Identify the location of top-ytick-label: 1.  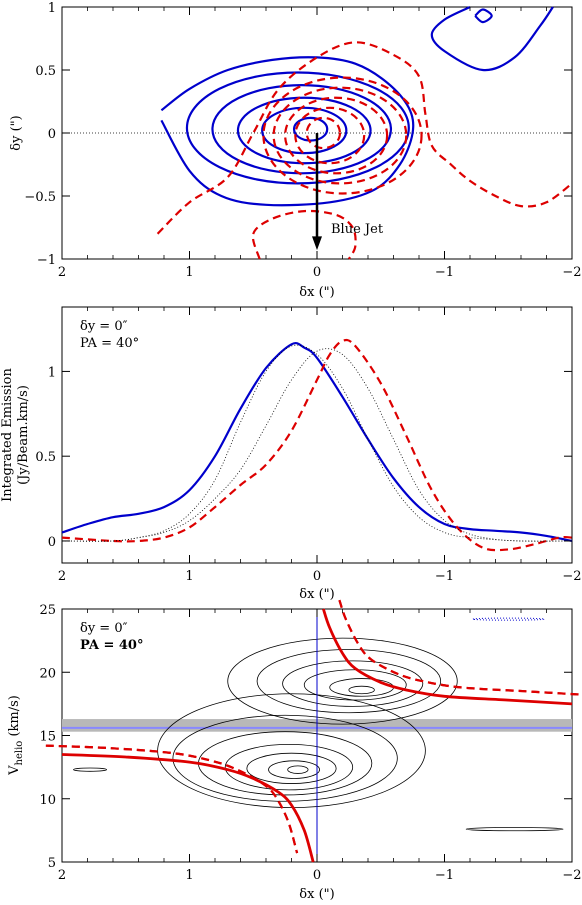
(52, 8).